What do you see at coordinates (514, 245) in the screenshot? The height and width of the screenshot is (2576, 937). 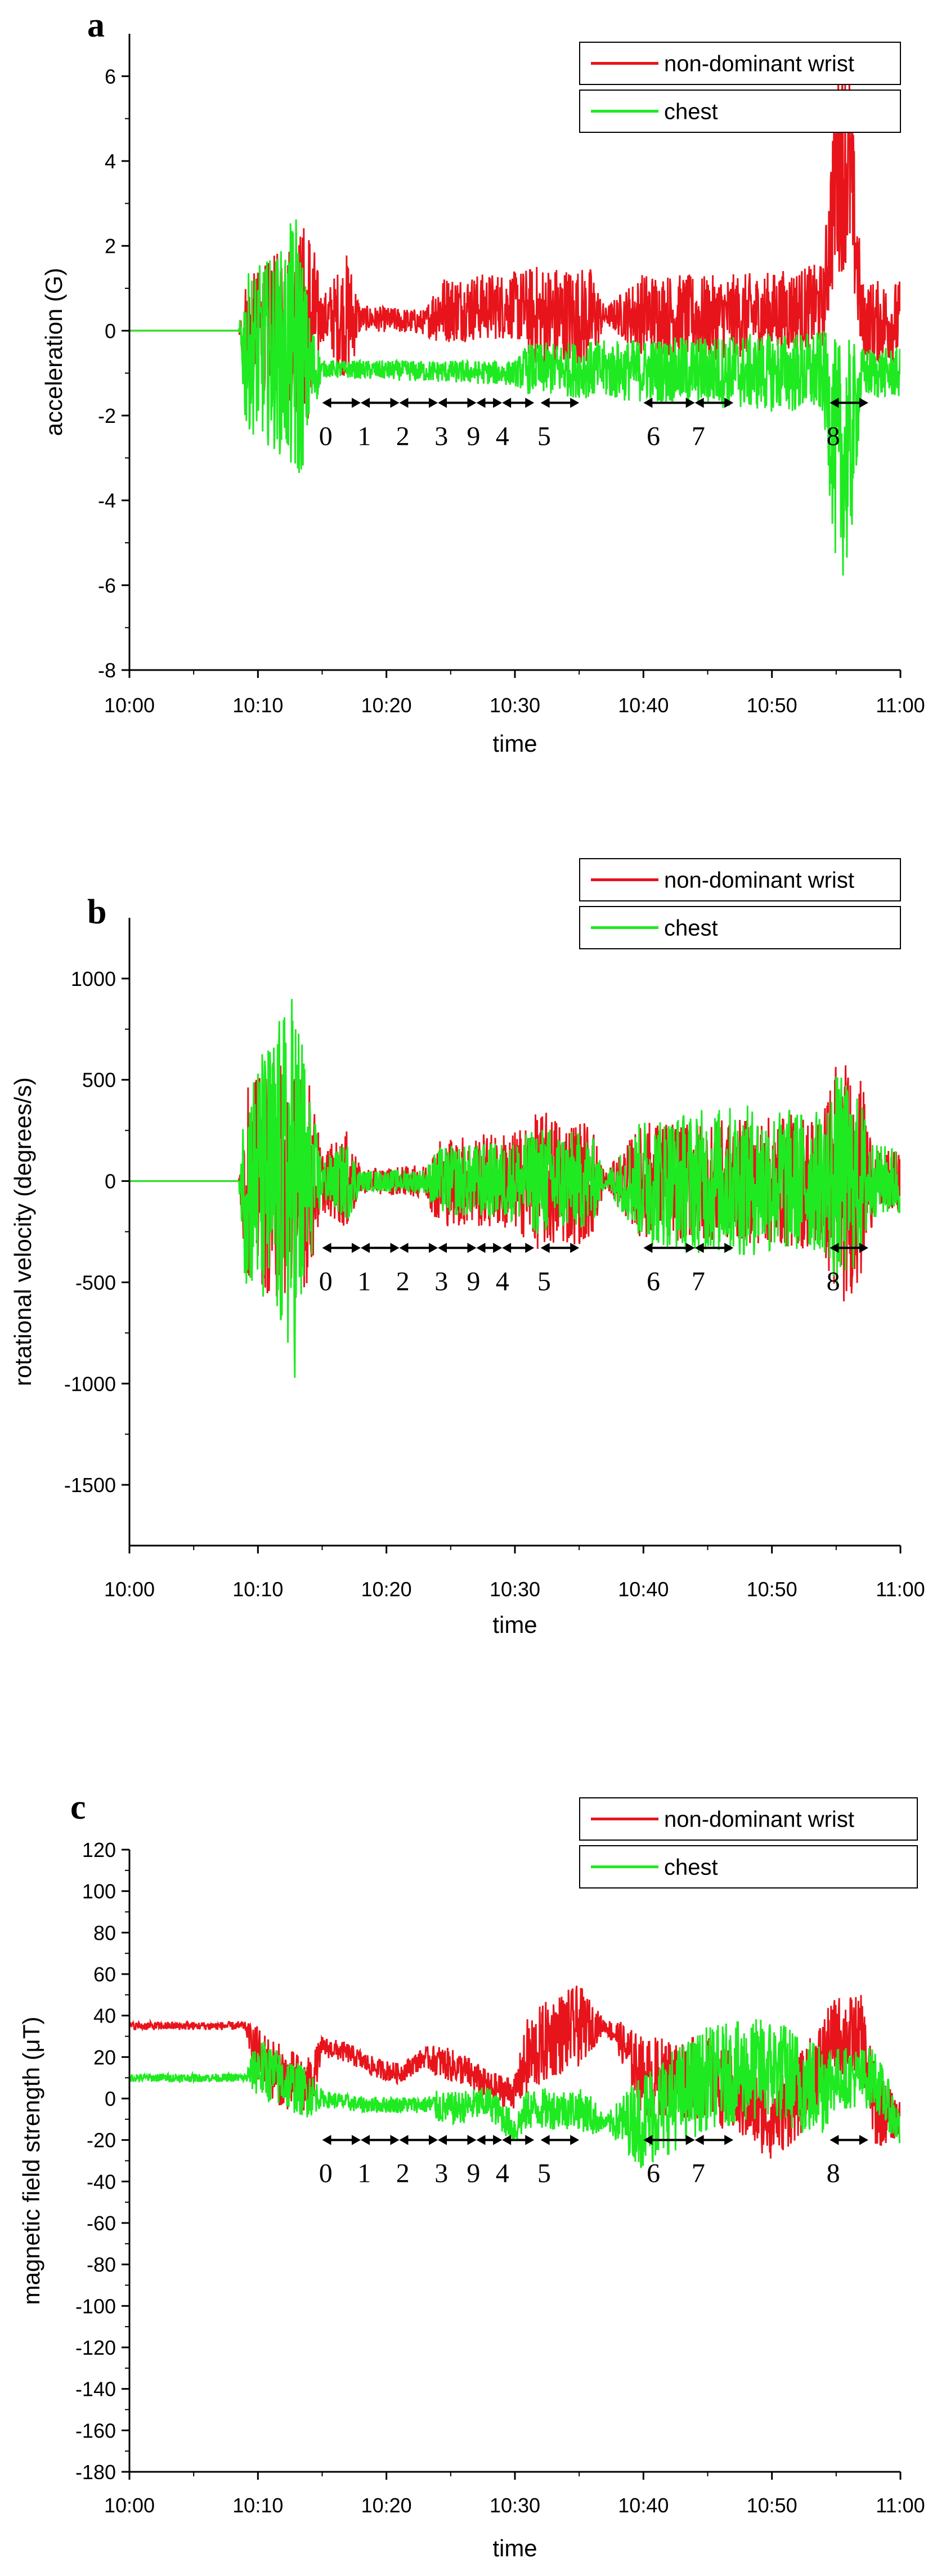 I see `series-line-wrist` at bounding box center [514, 245].